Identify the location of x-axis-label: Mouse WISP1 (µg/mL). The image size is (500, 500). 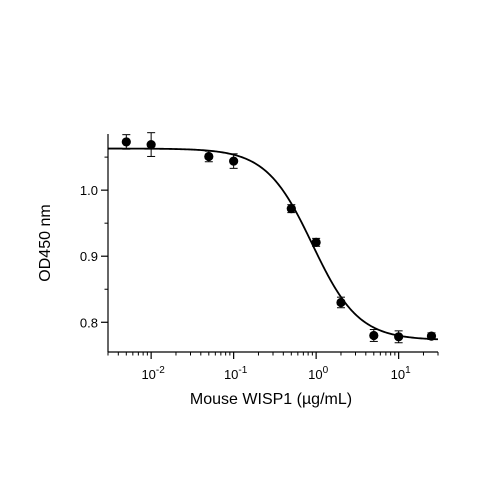
(271, 399).